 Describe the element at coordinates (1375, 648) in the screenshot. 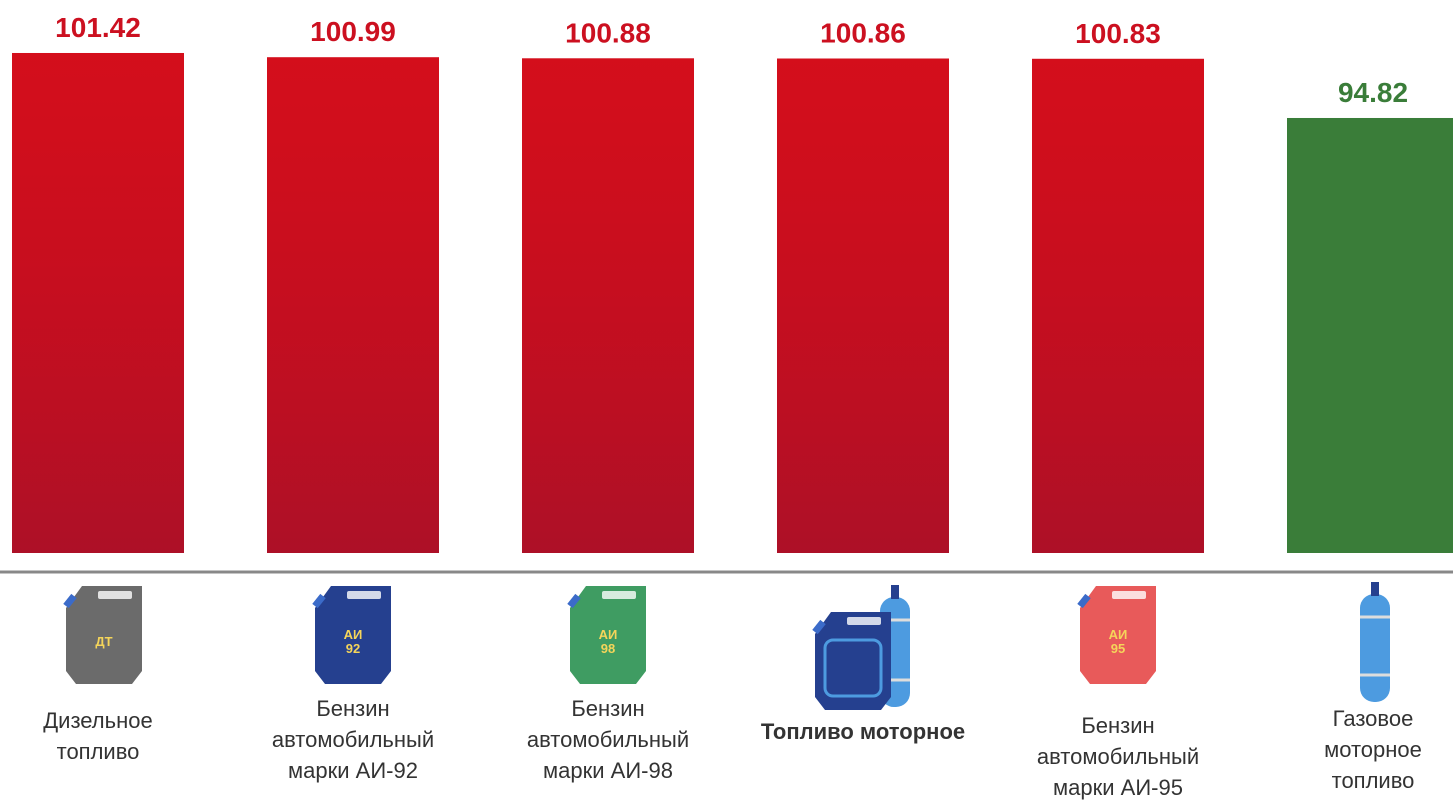

I see `icon-bottle` at that location.